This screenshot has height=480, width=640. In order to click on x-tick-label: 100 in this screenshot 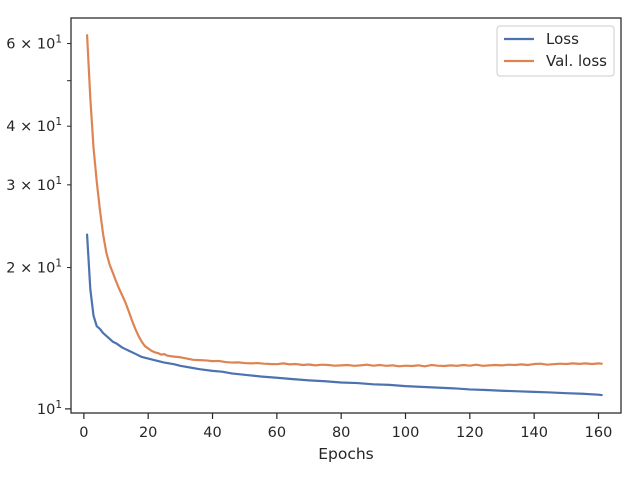, I will do `click(406, 433)`.